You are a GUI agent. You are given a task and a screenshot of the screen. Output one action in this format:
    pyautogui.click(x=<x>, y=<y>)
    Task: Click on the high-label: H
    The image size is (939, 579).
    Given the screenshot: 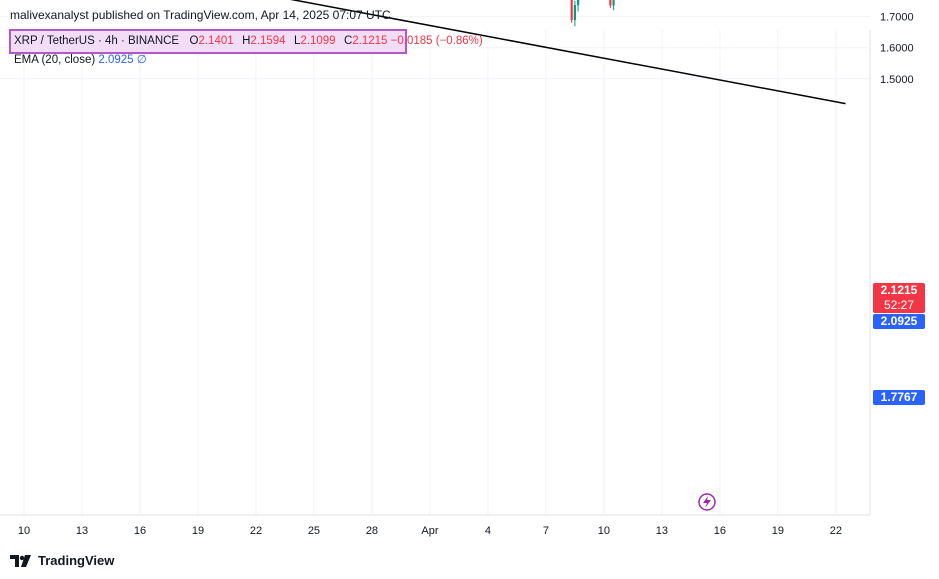 What is the action you would take?
    pyautogui.click(x=246, y=41)
    